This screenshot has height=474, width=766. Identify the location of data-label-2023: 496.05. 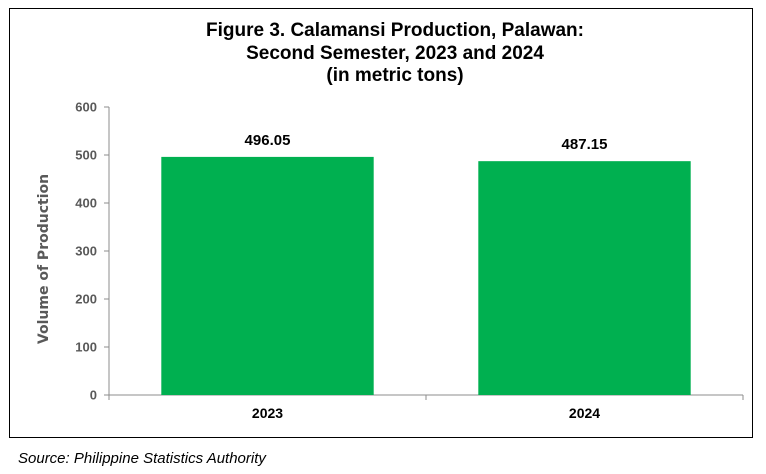
(268, 140).